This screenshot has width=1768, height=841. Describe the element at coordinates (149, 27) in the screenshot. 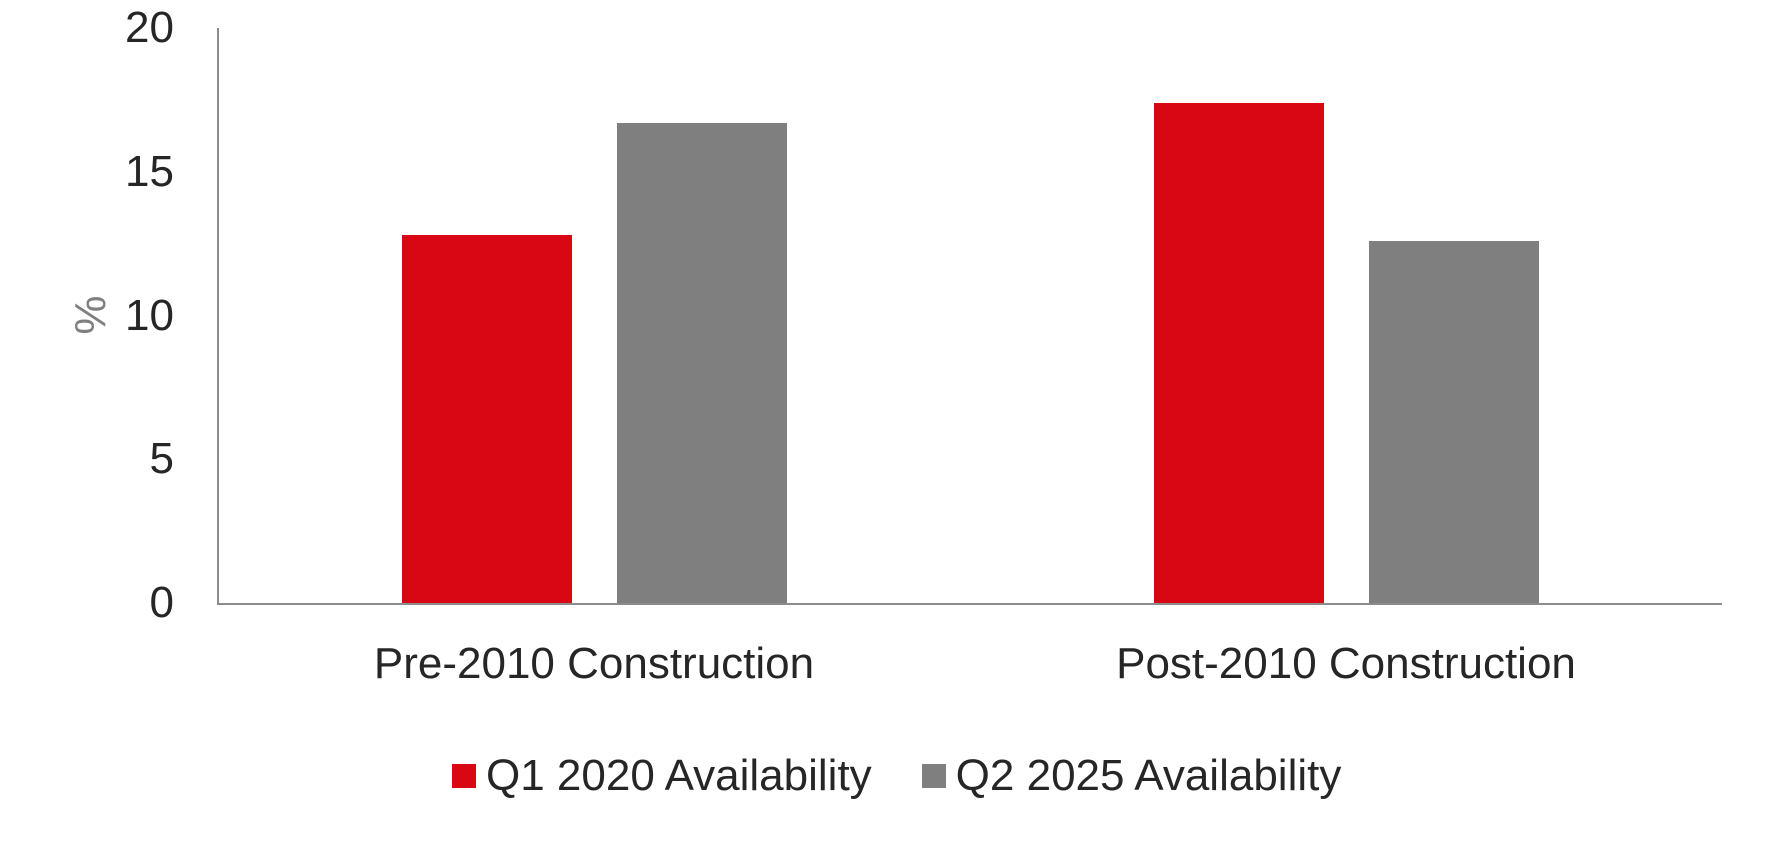

I see `y-tick-label: 20` at that location.